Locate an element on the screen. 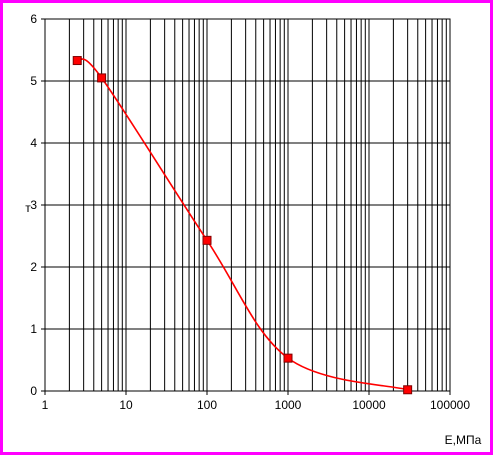  x-axis-label: Е,МПа is located at coordinates (463, 440).